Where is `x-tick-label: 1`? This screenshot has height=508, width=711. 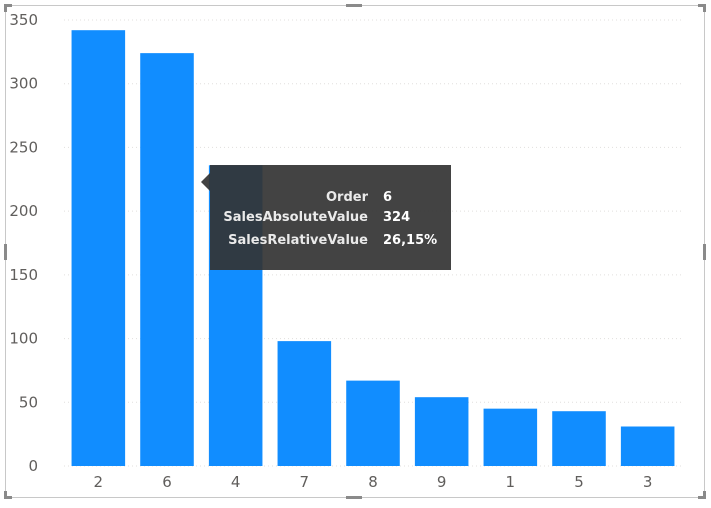
x-tick-label: 1 is located at coordinates (511, 482).